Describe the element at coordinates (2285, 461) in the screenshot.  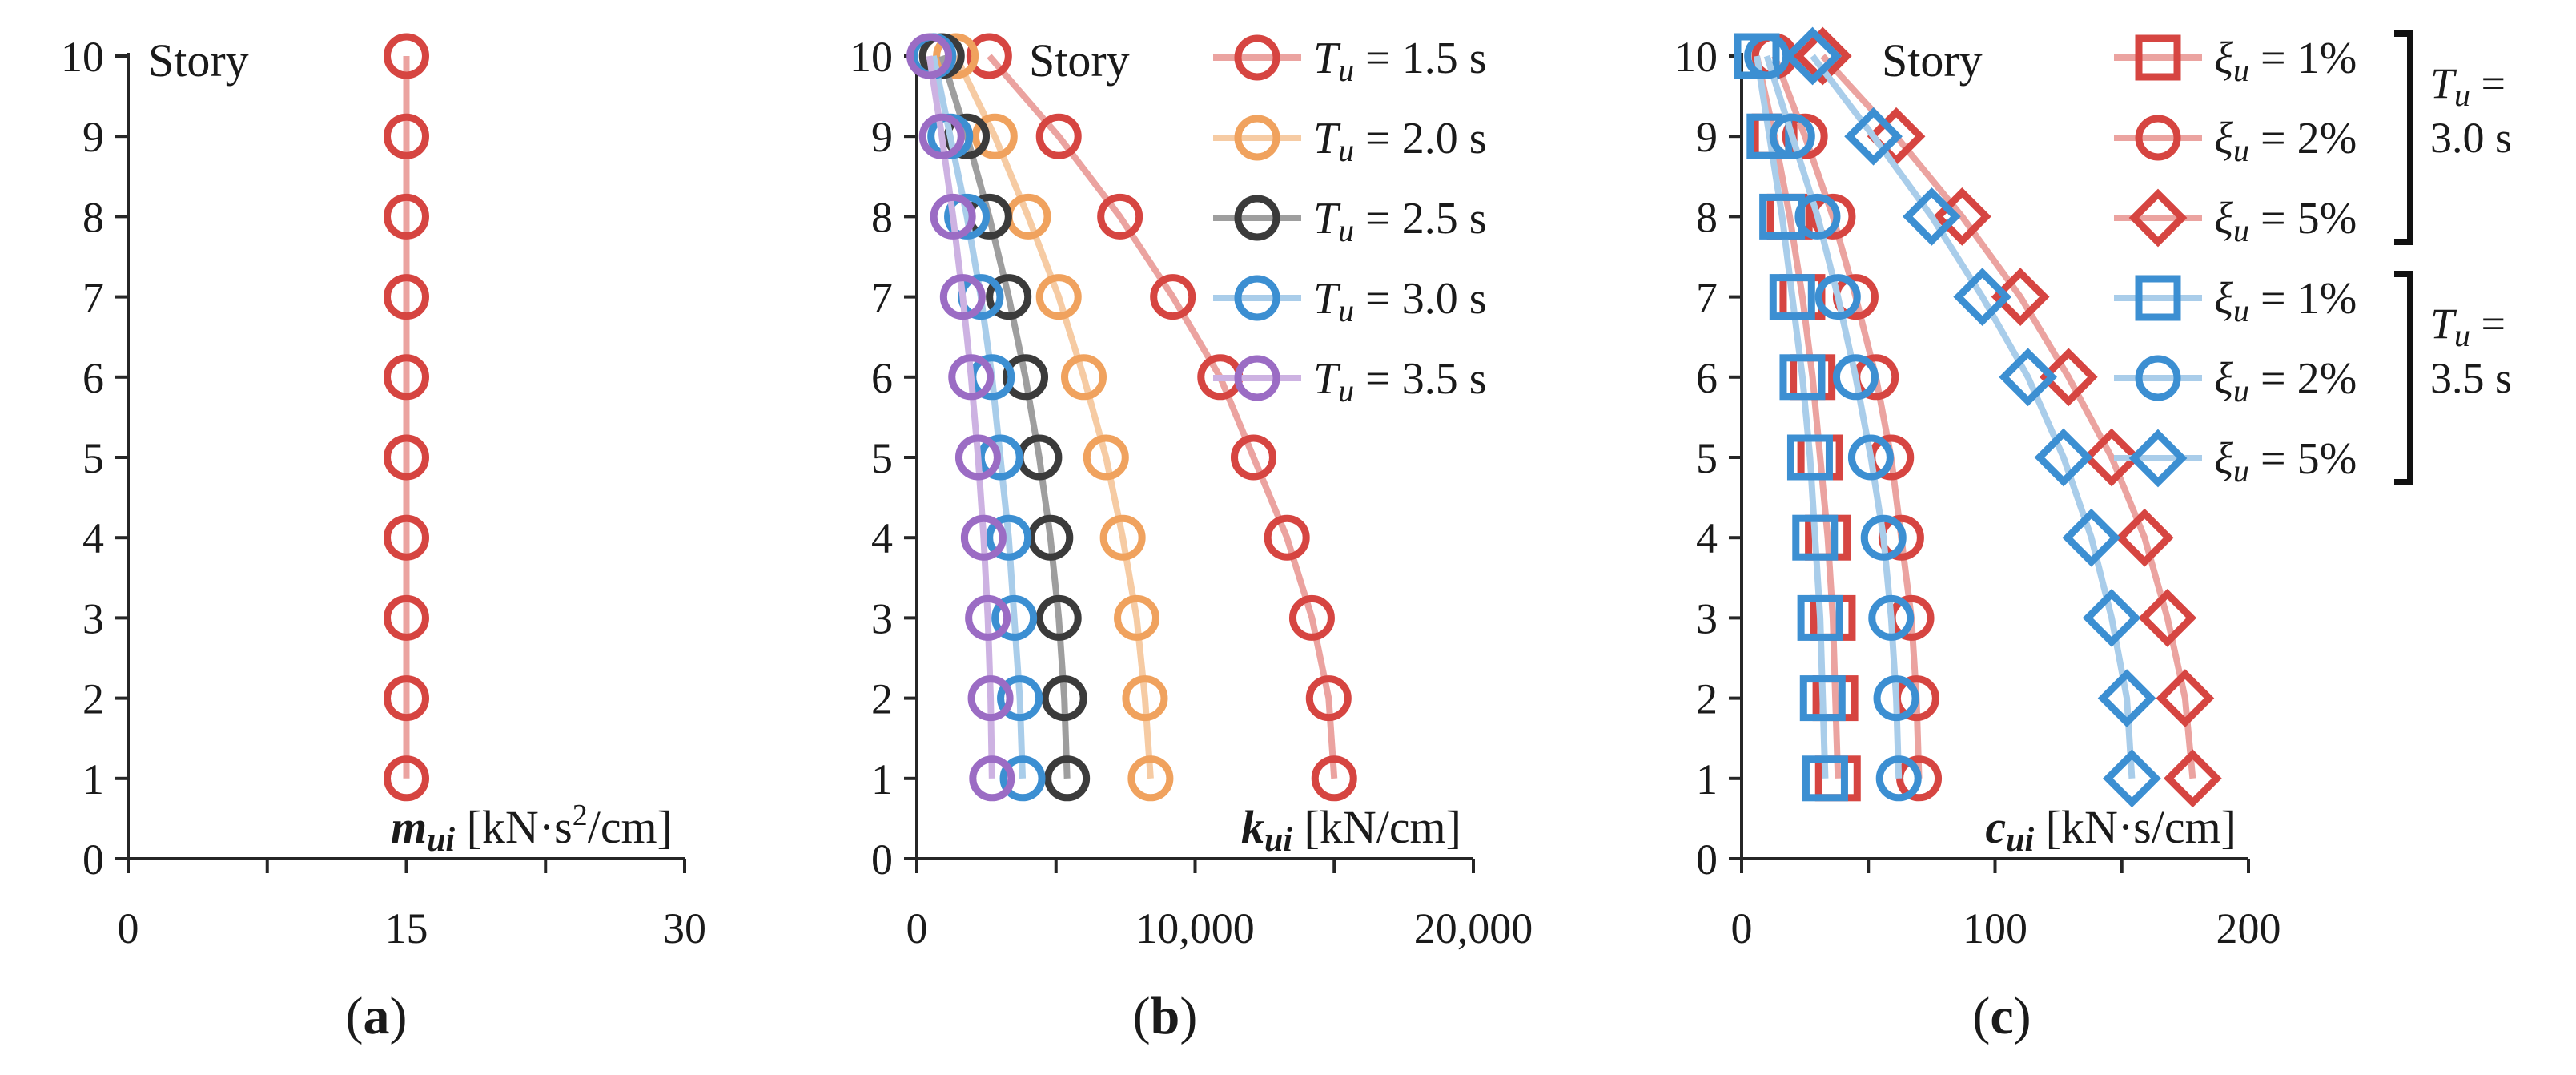
I see `legend-label: ξu = 5%` at that location.